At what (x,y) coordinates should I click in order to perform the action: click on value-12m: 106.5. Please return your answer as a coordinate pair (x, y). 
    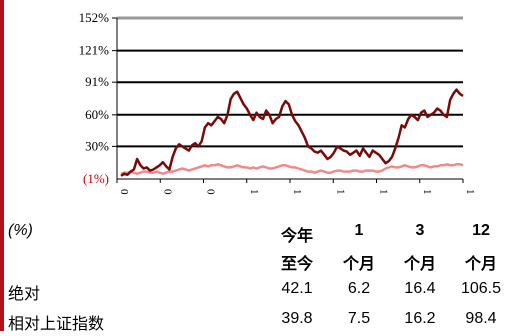
    Looking at the image, I should click on (481, 288).